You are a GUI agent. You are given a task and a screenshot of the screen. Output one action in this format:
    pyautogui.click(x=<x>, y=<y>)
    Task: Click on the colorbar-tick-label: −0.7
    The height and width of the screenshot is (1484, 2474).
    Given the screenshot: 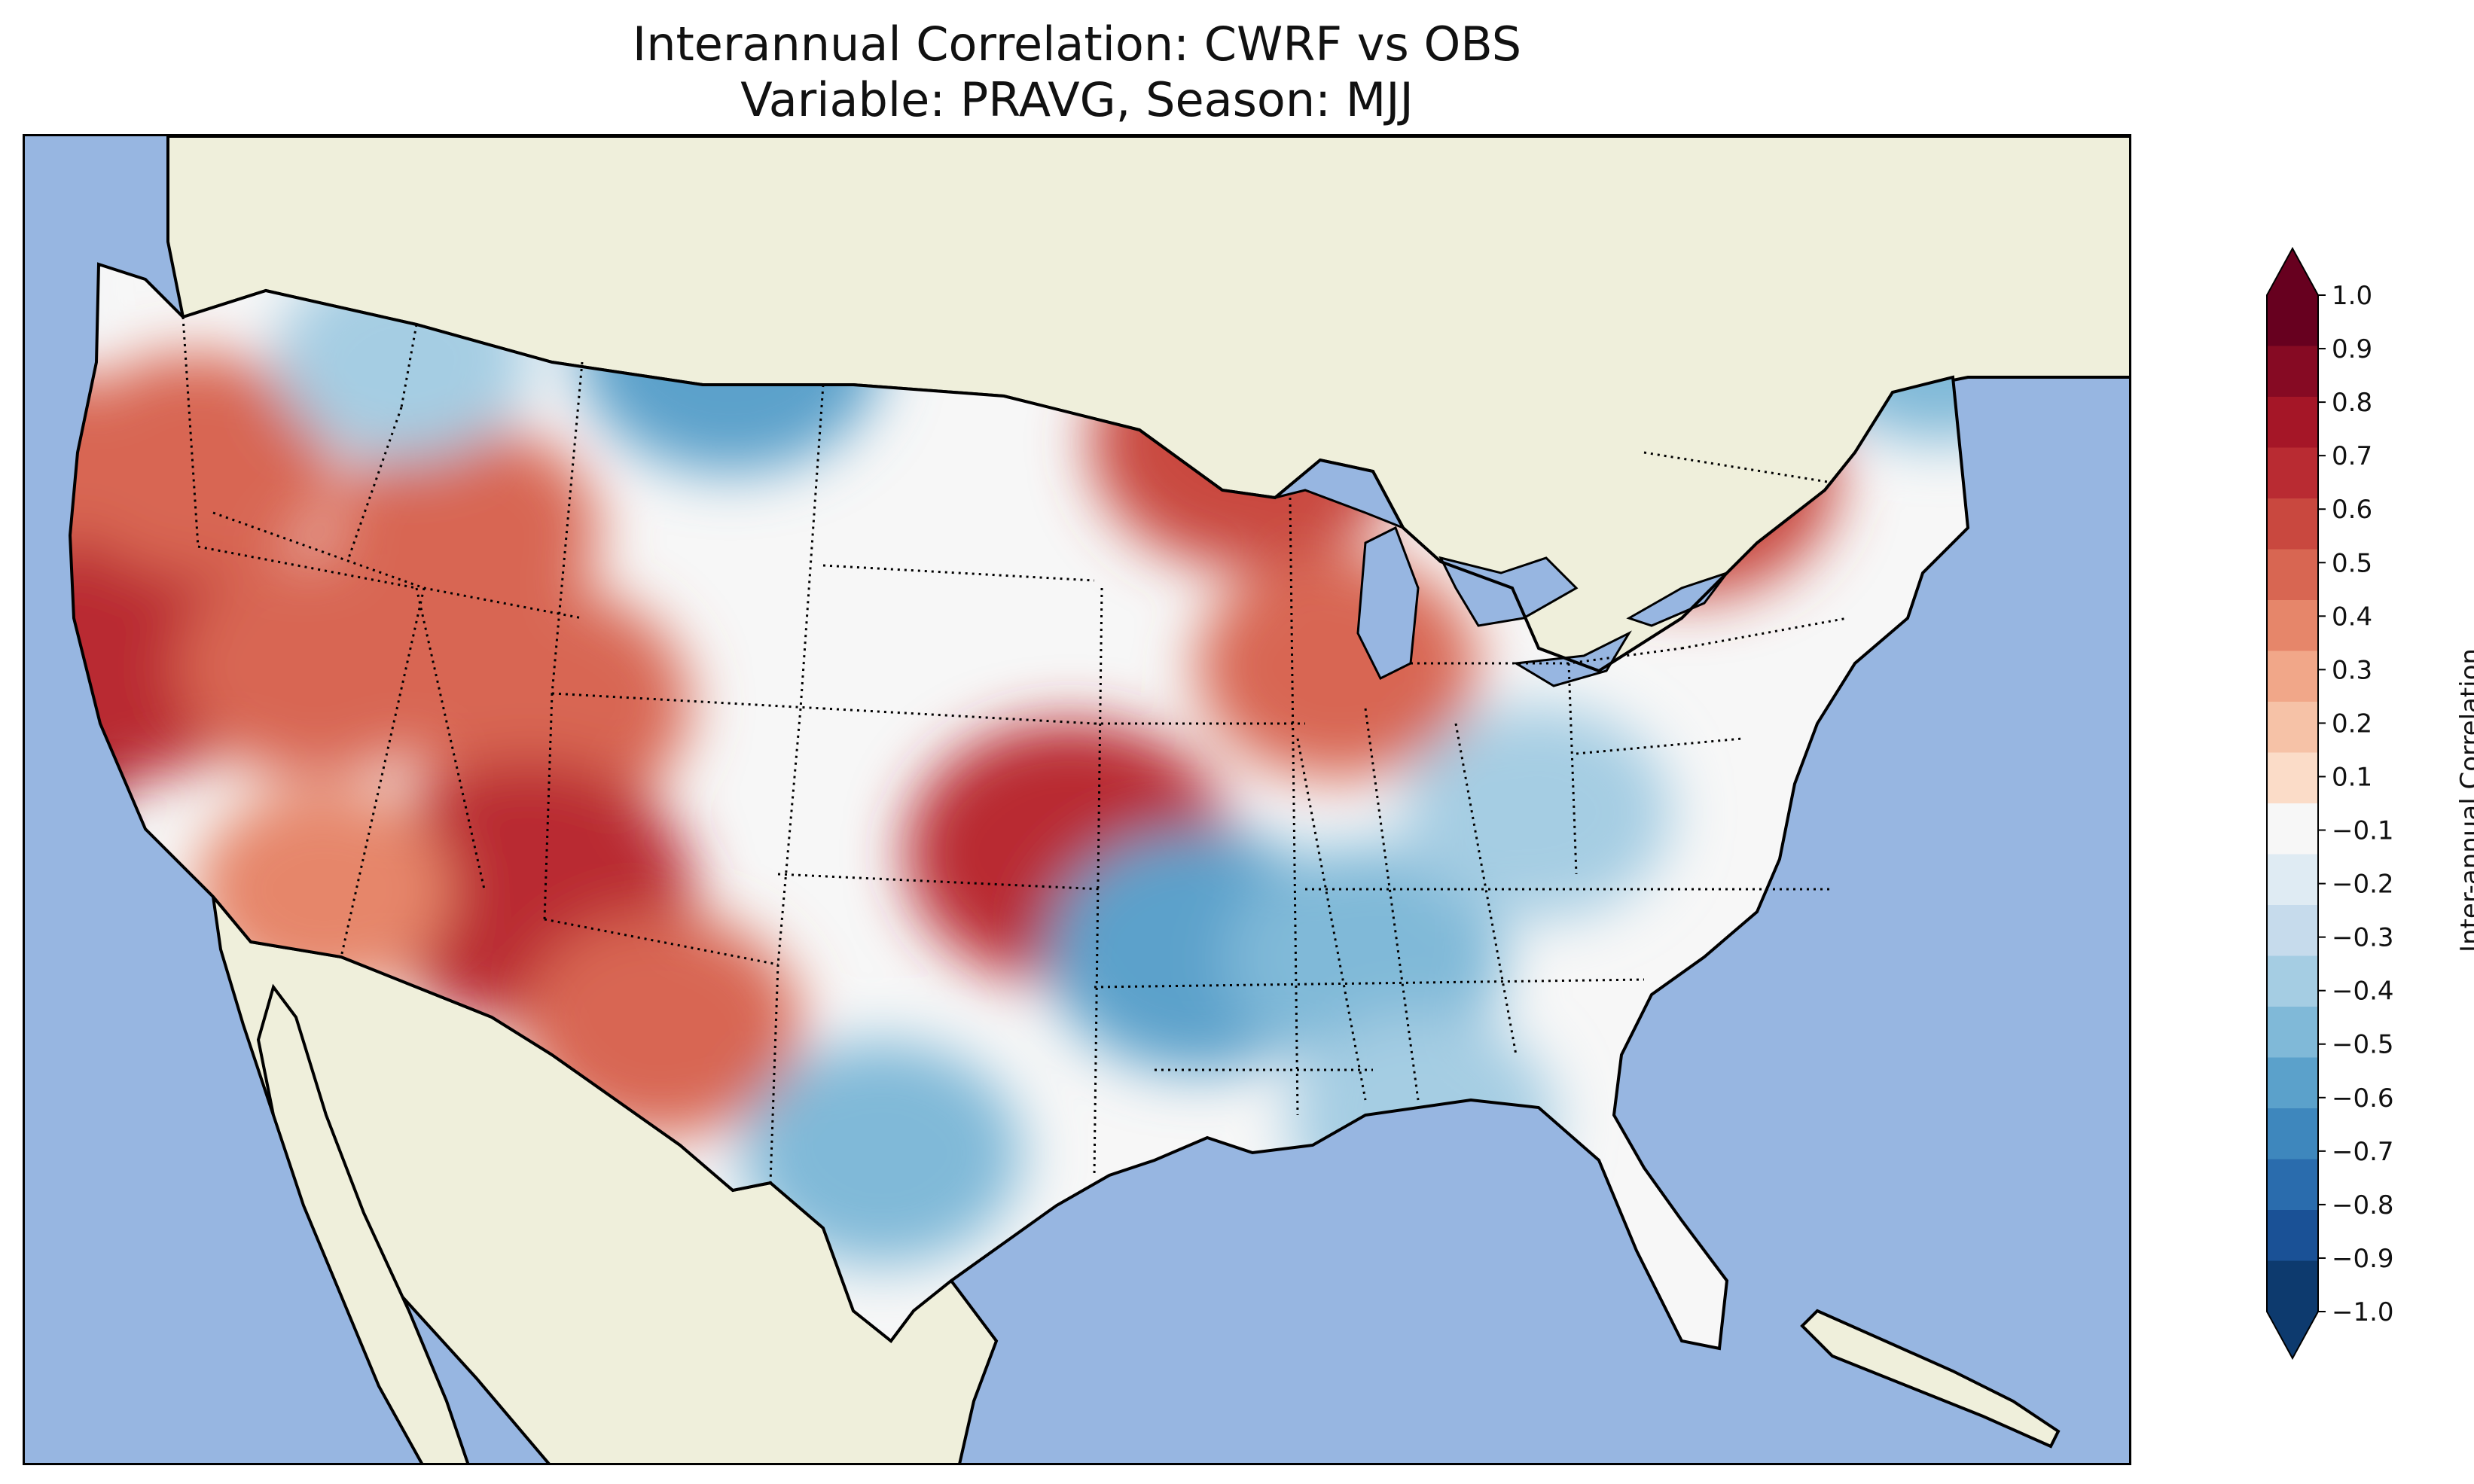 What is the action you would take?
    pyautogui.click(x=2363, y=1152)
    